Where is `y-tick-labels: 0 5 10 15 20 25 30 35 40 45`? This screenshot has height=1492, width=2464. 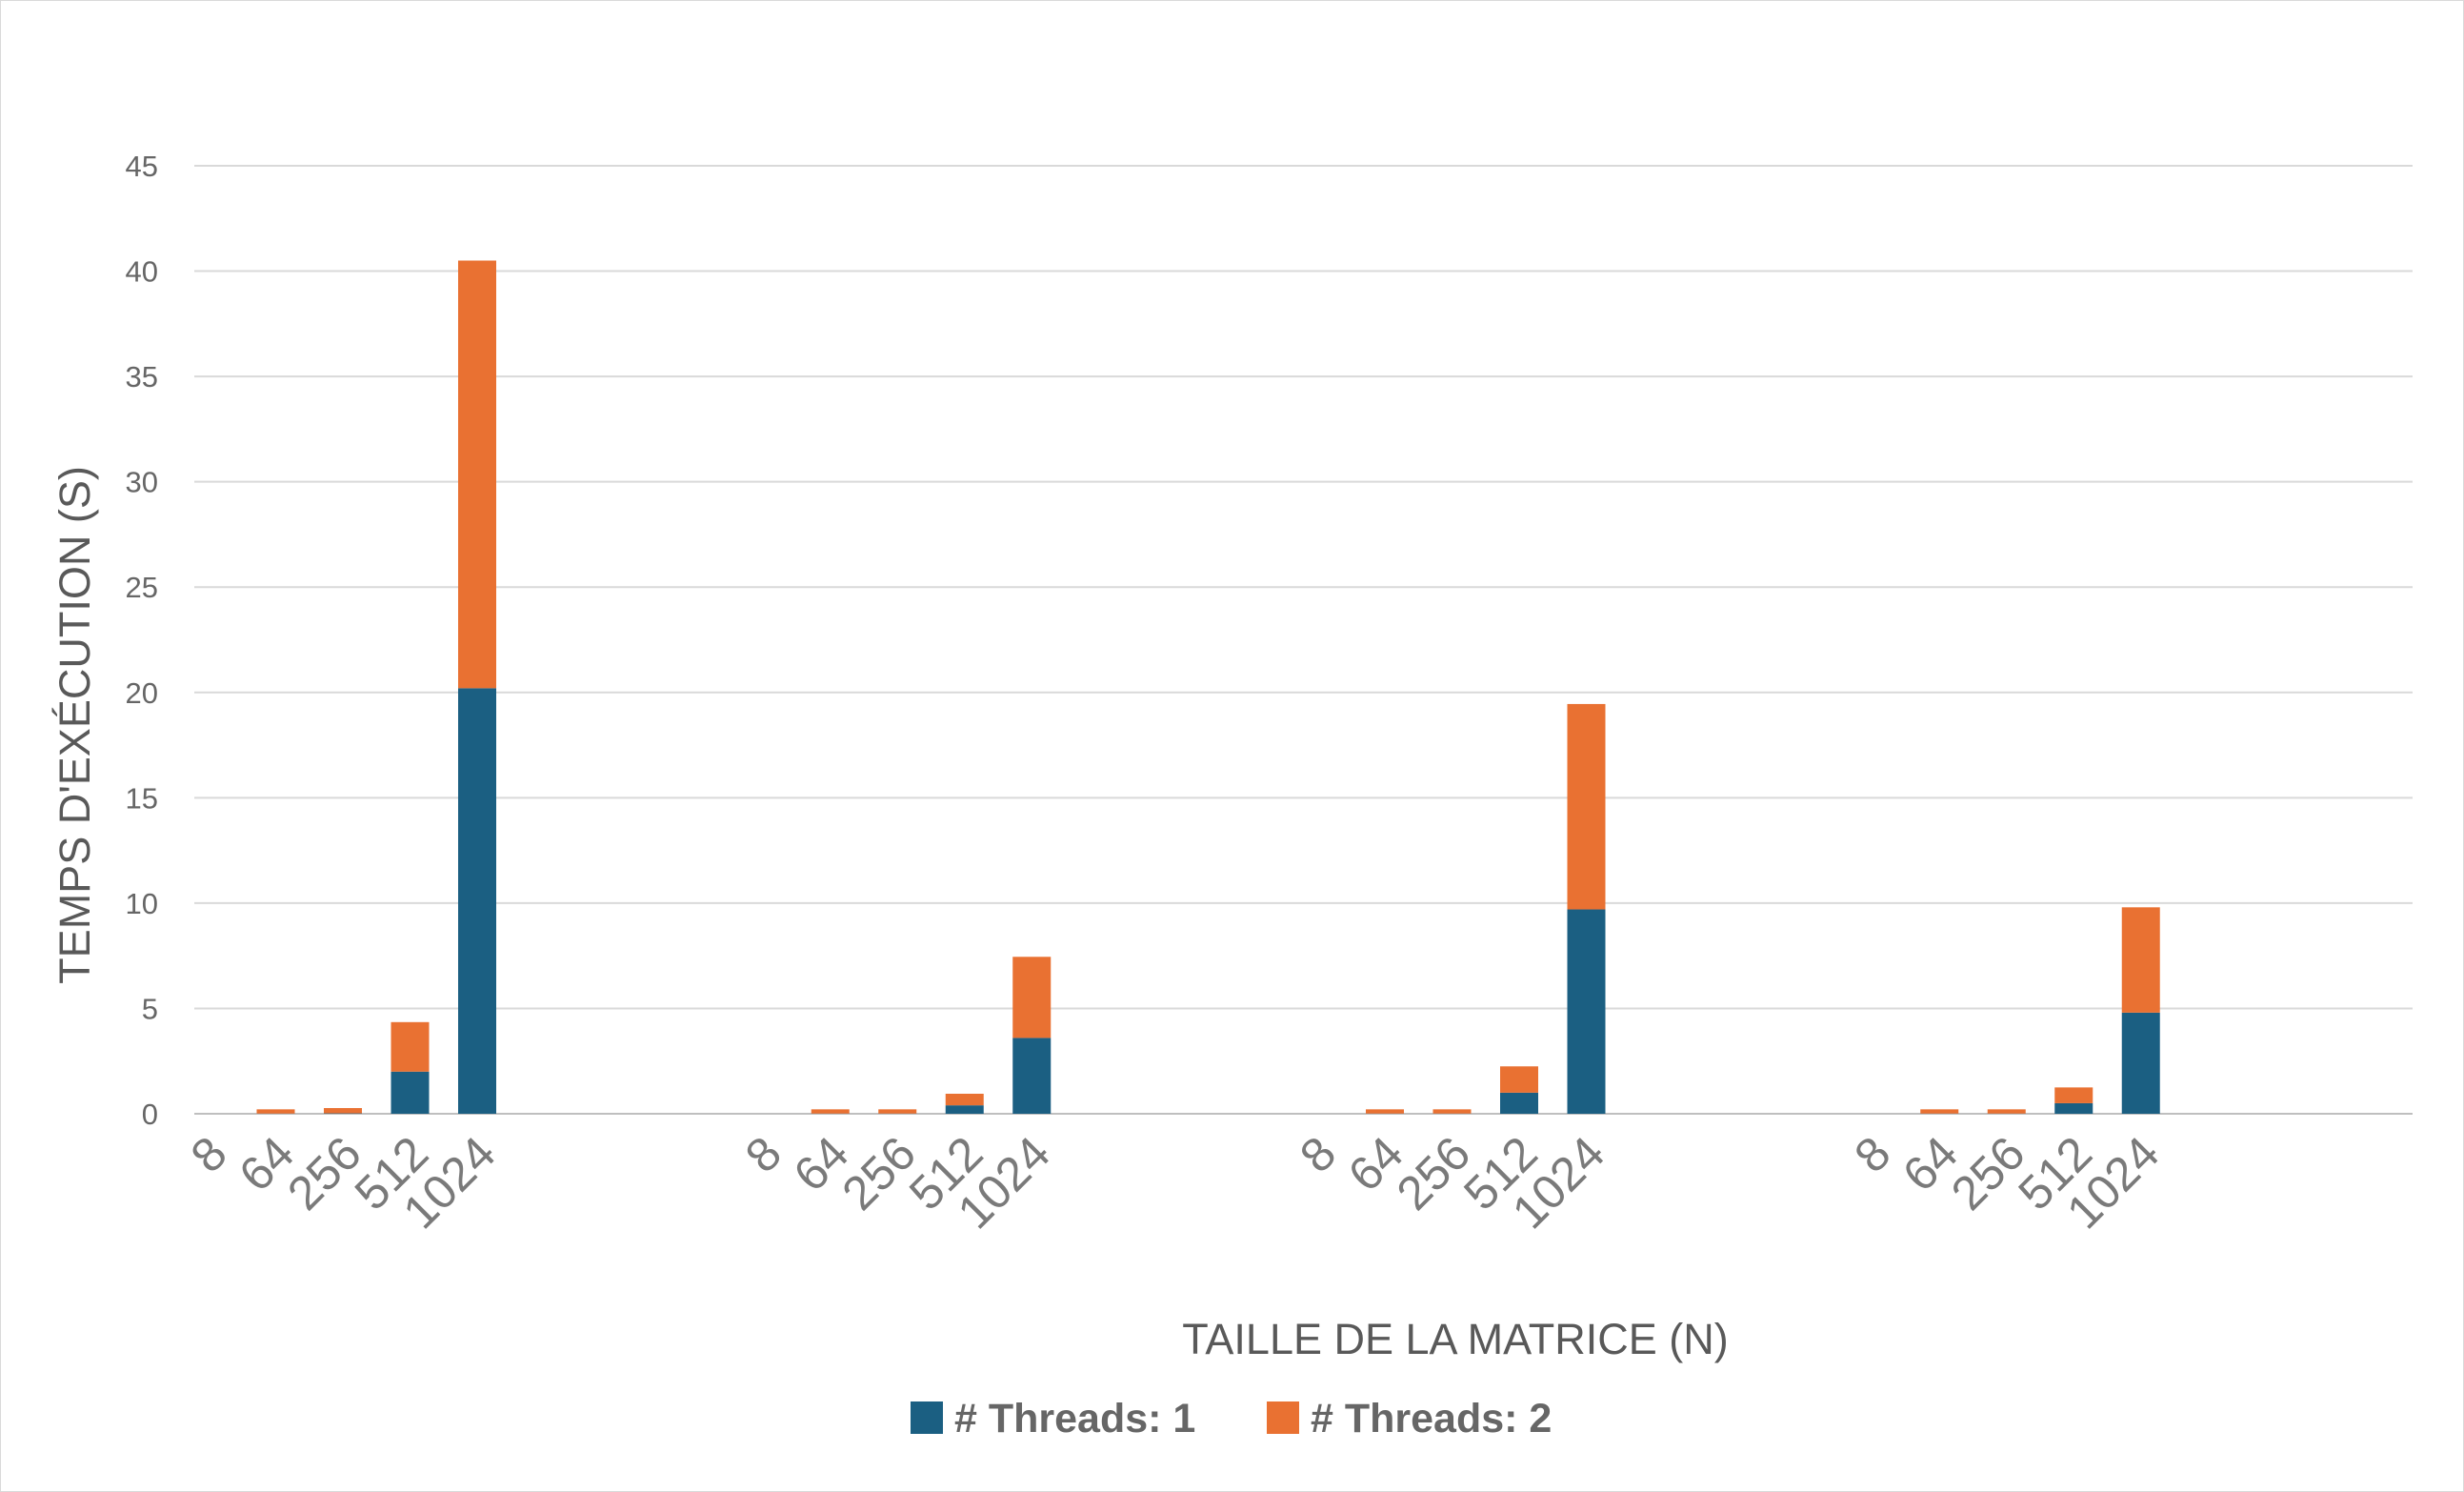 y-tick-labels: 0 5 10 15 20 25 30 35 40 45 is located at coordinates (142, 640).